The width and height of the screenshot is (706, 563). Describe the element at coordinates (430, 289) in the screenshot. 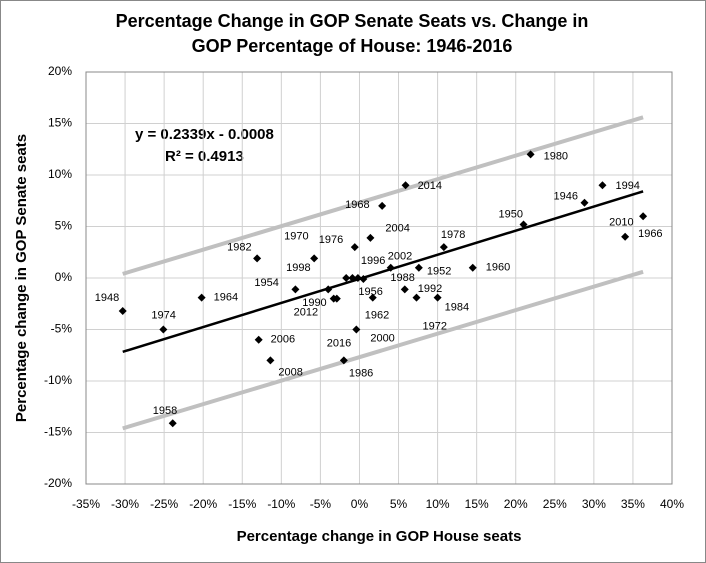

I see `point-label: 1992` at that location.